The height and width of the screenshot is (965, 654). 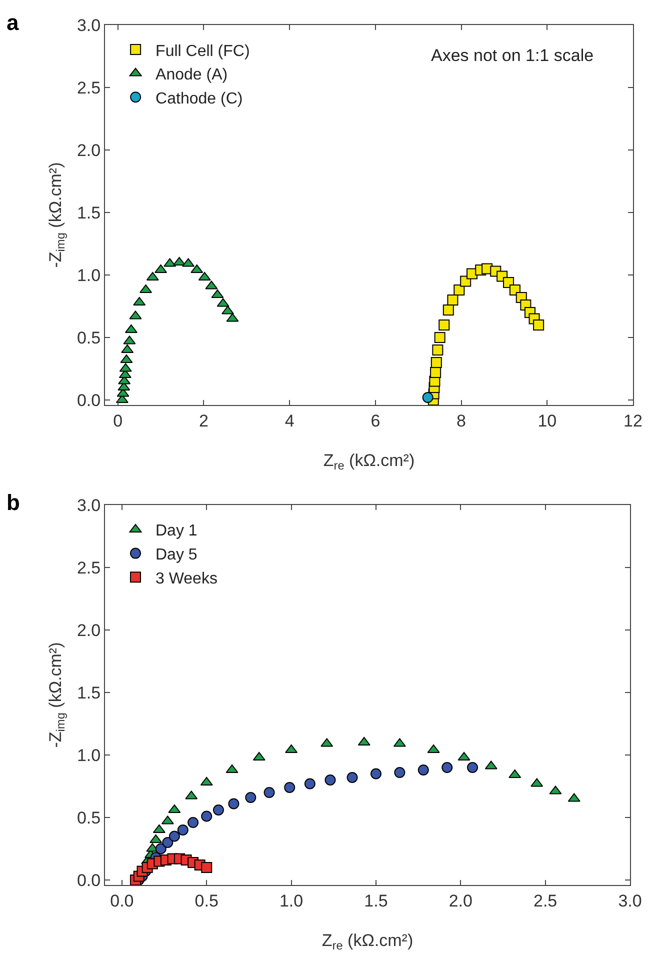 What do you see at coordinates (13, 502) in the screenshot?
I see `chart-title: b` at bounding box center [13, 502].